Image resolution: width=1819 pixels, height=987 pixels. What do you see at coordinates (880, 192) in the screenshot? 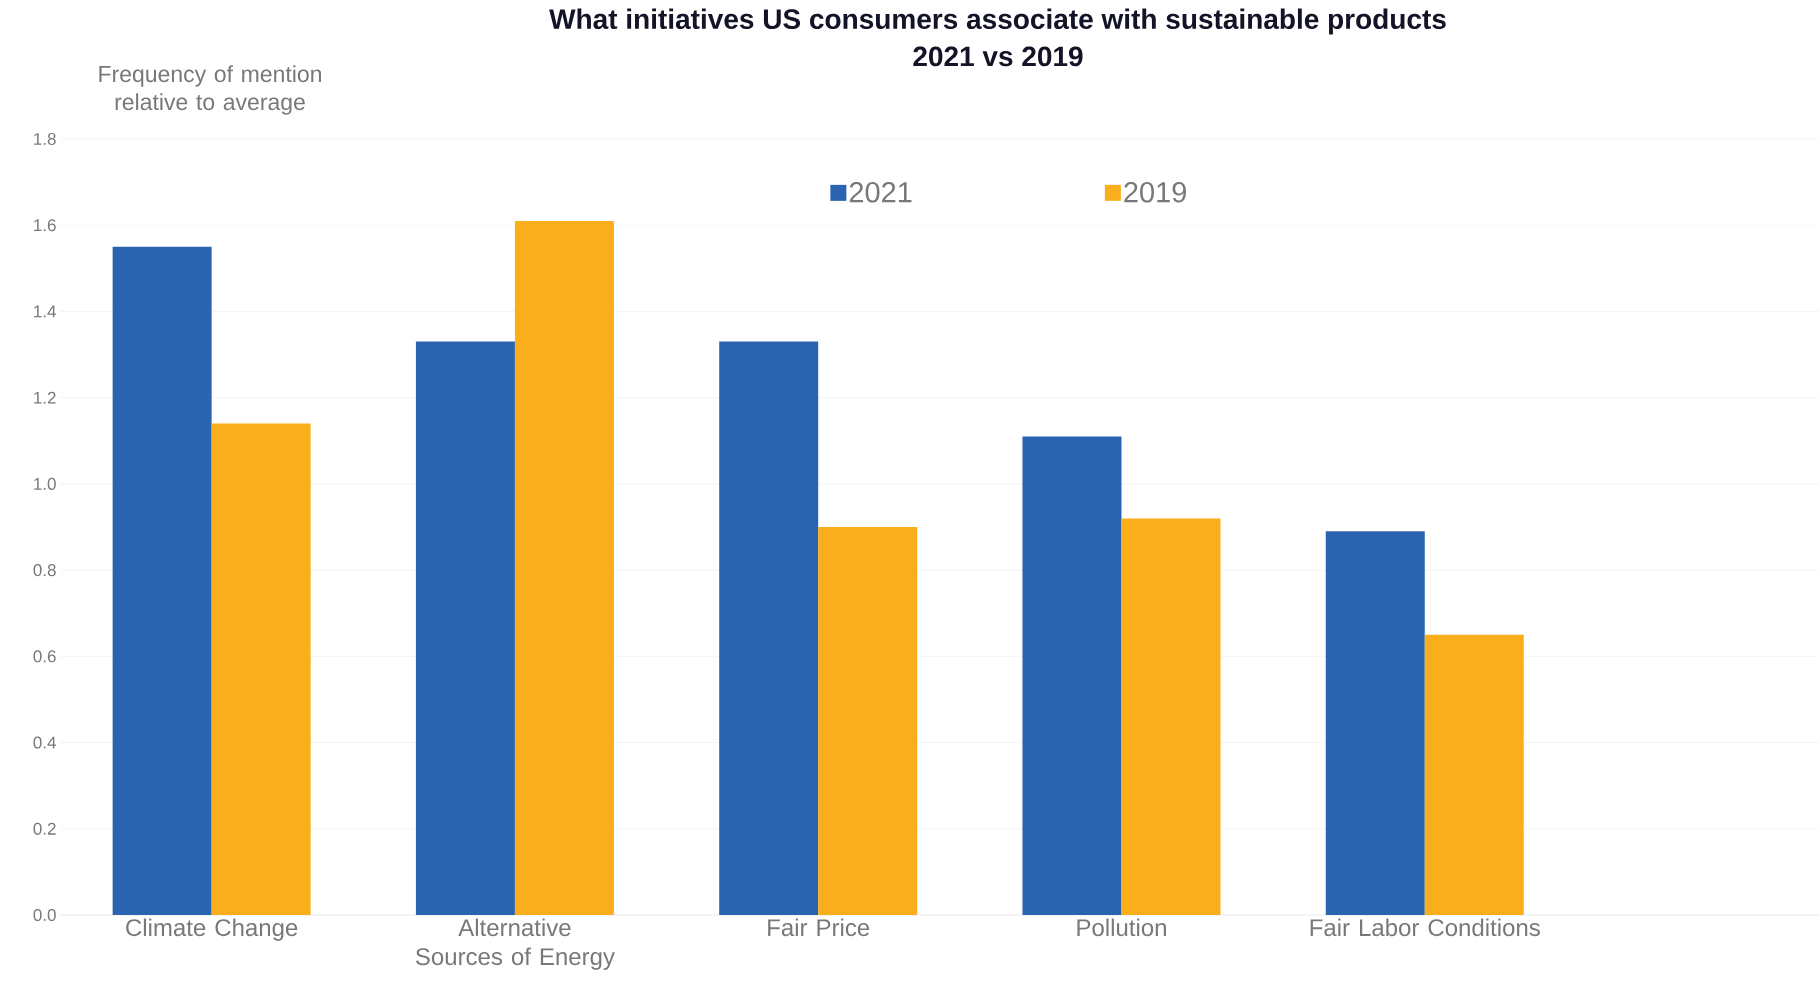
I see `legend-label: 2021` at bounding box center [880, 192].